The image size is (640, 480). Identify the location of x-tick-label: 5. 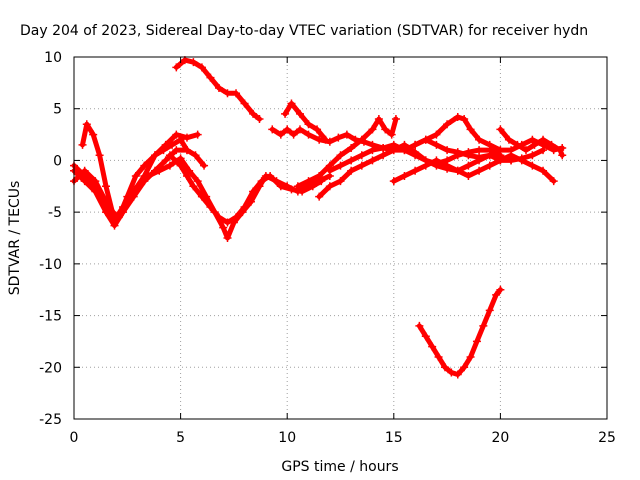
(180, 438).